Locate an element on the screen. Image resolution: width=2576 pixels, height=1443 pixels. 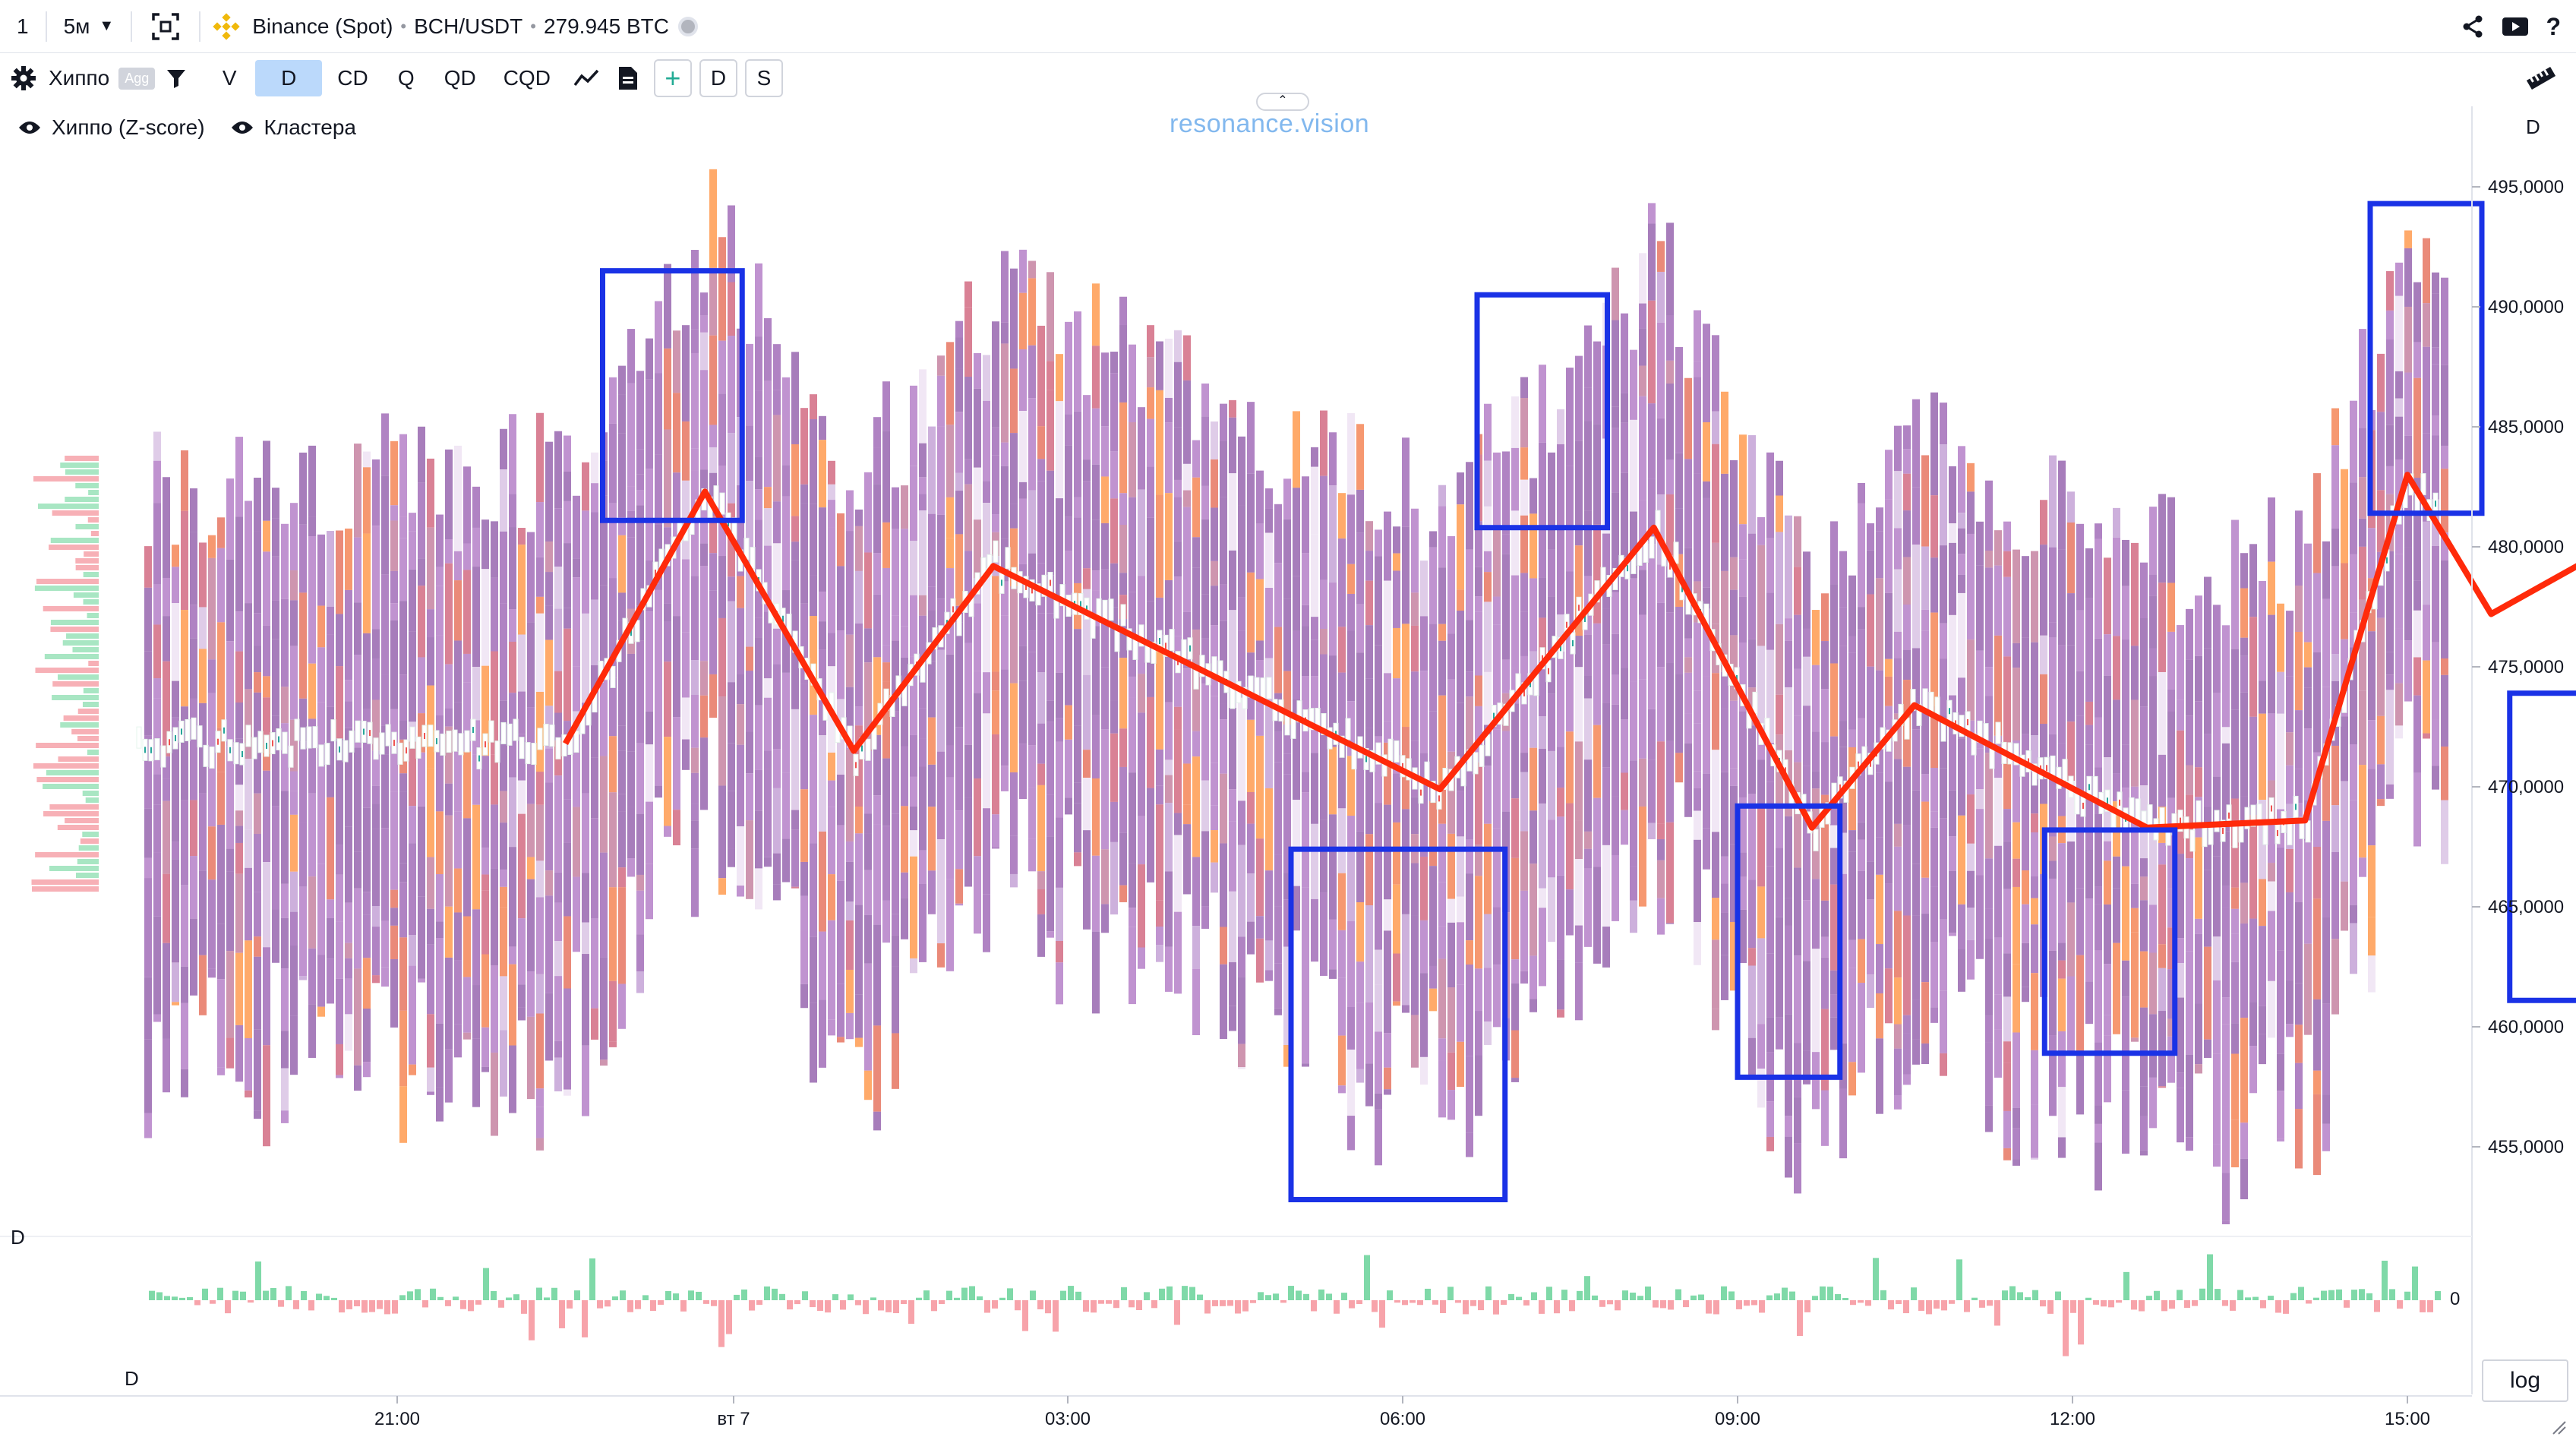
fullscreen-button is located at coordinates (165, 26).